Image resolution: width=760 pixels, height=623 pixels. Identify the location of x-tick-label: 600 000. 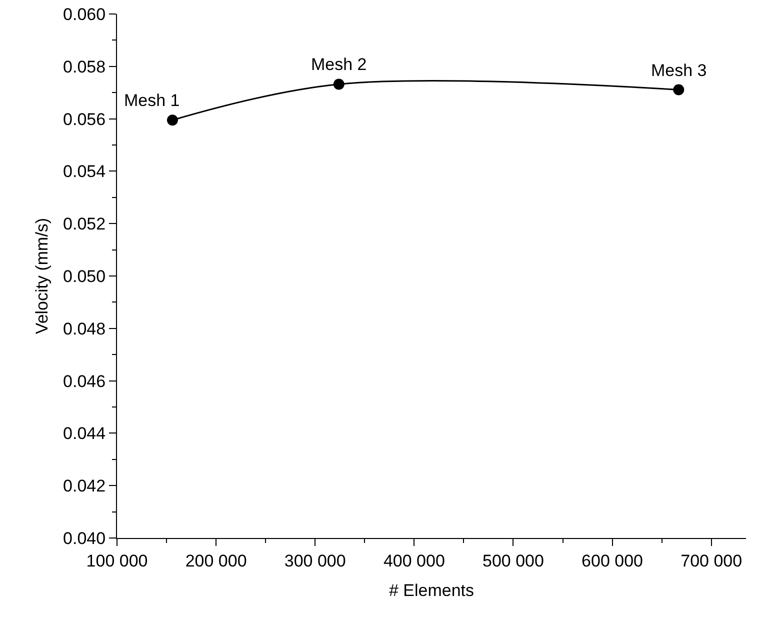
(613, 560).